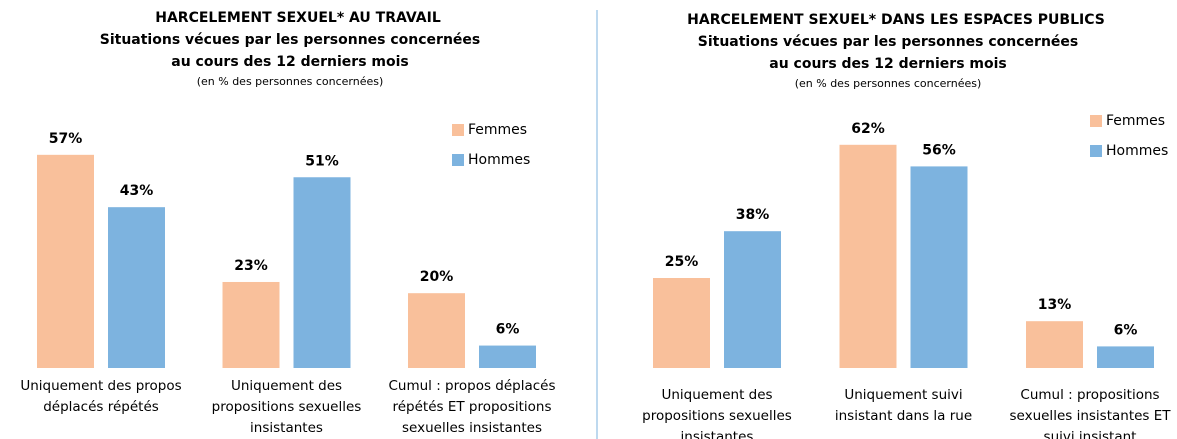 This screenshot has width=1177, height=439. Describe the element at coordinates (1090, 434) in the screenshot. I see `category-label: suivi insistant` at that location.